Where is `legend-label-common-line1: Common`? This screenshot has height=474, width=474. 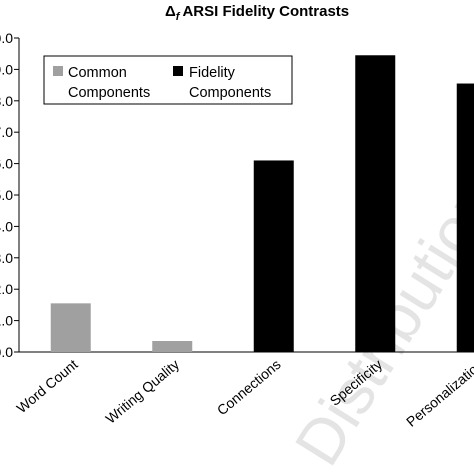
legend-label-common-line1: Common is located at coordinates (97, 73).